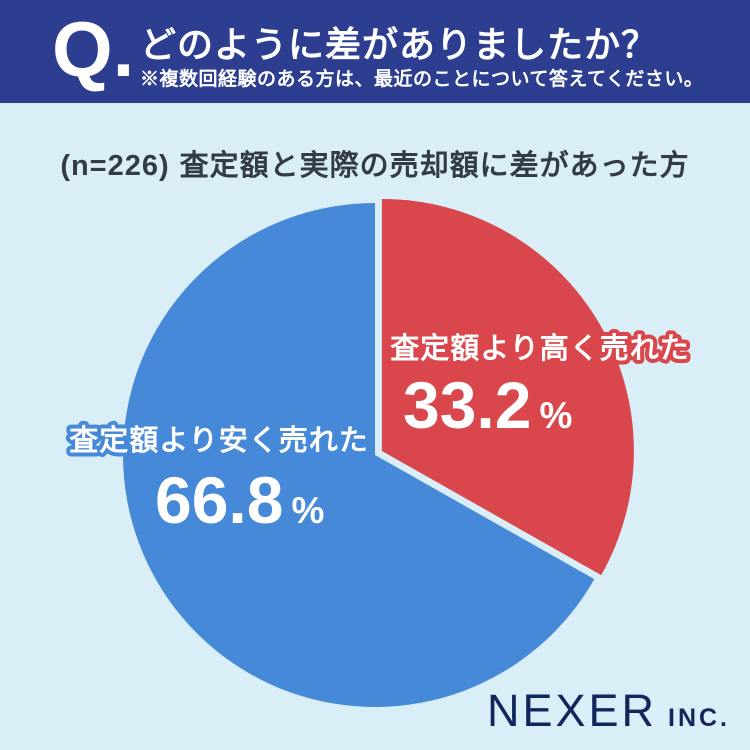  What do you see at coordinates (218, 440) in the screenshot?
I see `pie-label-sold-lower: 査定額より安く売れた` at bounding box center [218, 440].